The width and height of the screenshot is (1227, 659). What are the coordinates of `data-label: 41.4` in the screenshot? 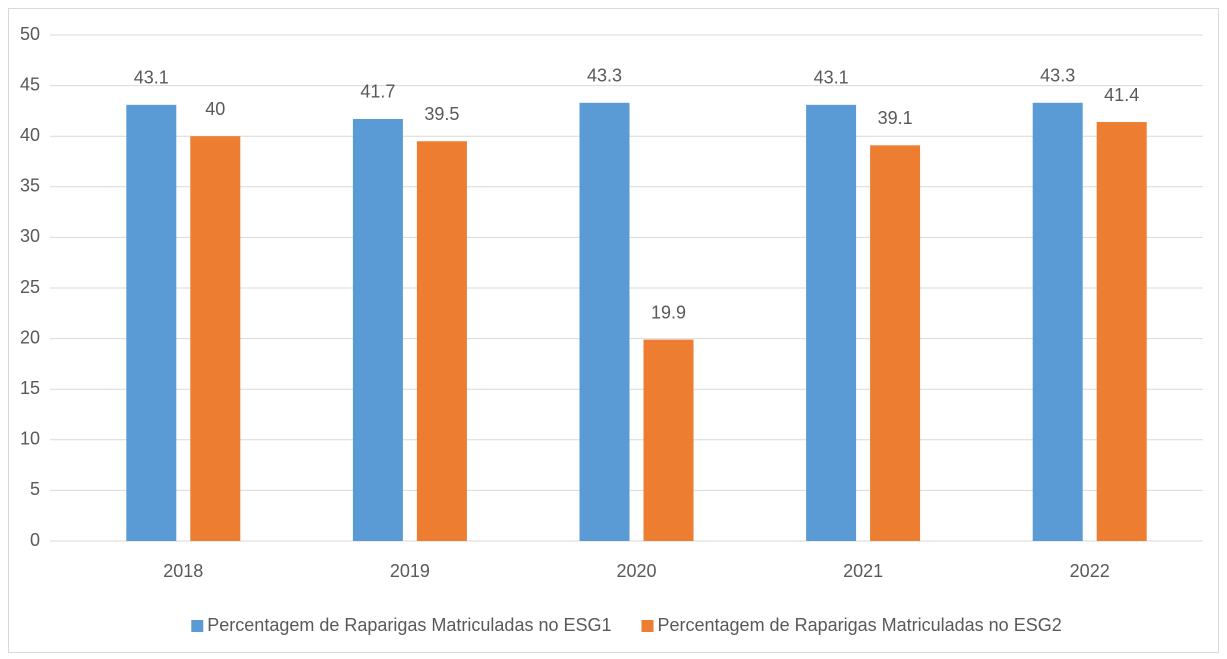 It's located at (1121, 95).